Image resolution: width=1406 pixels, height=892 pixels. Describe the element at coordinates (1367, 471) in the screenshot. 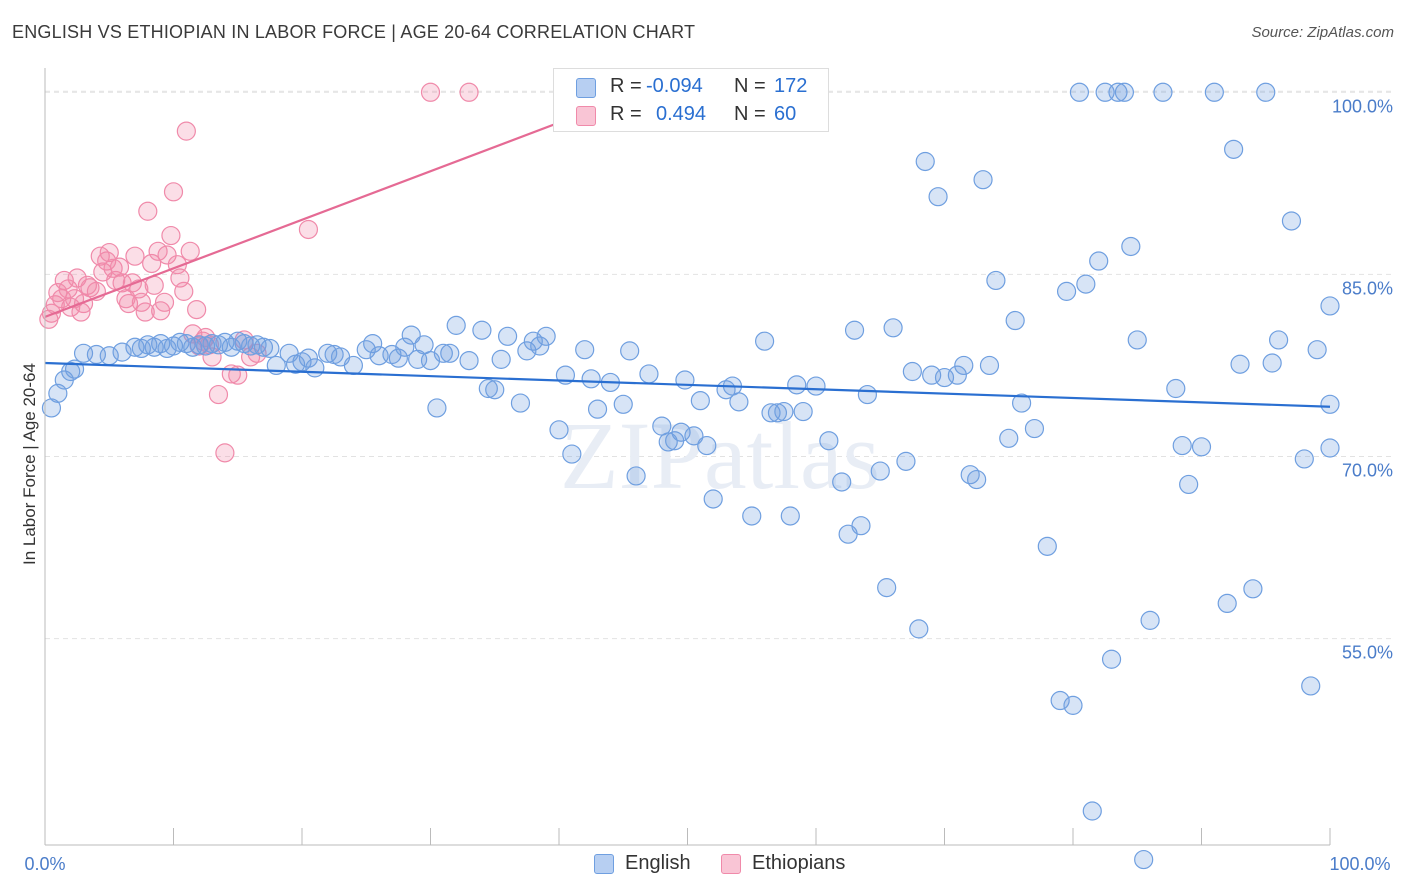

I see `y-tick-label: 70.0%` at that location.